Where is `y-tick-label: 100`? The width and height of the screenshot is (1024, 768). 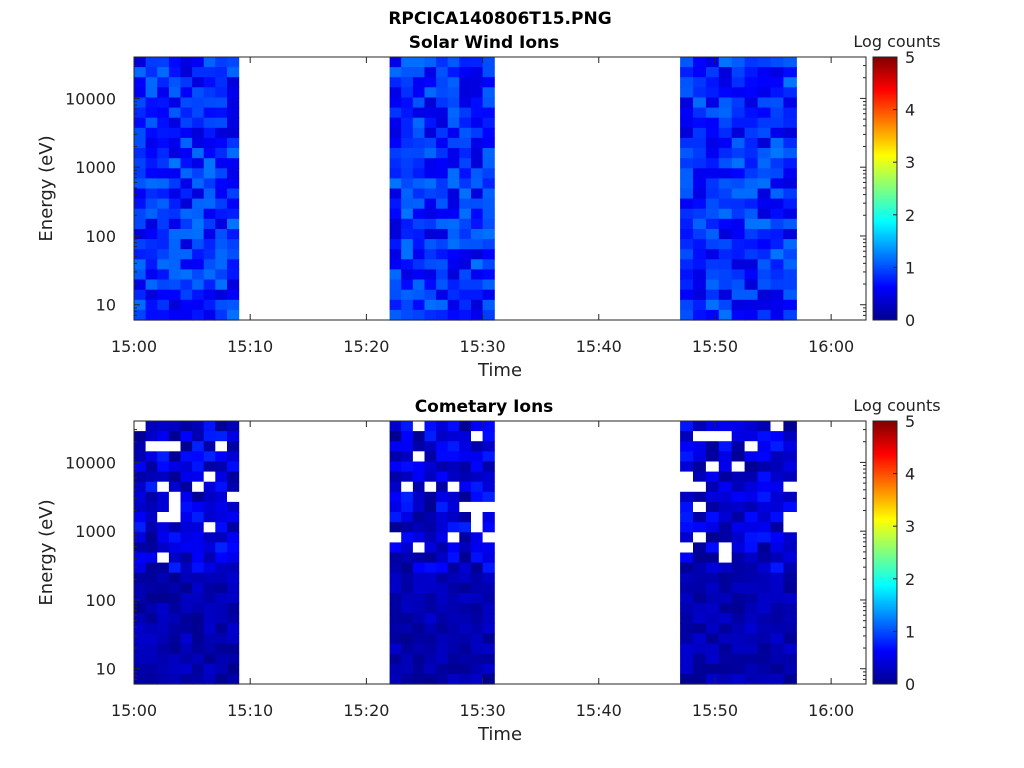 y-tick-label: 100 is located at coordinates (100, 236).